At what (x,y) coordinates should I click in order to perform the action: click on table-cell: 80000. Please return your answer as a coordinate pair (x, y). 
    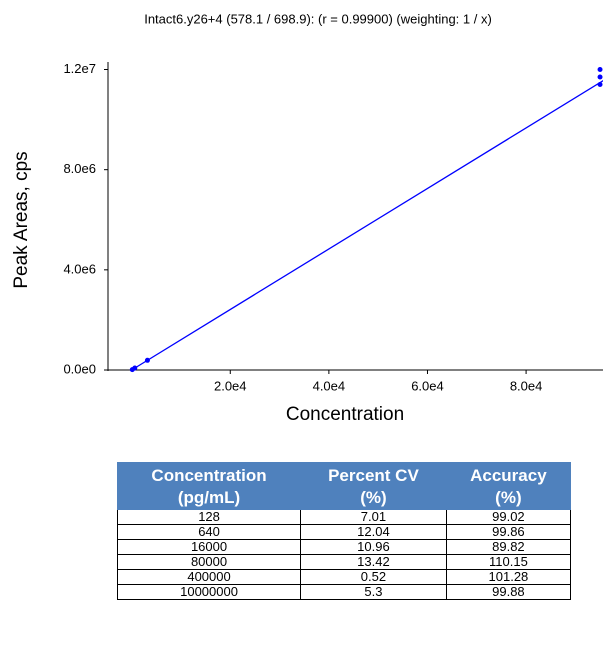
    Looking at the image, I should click on (209, 562).